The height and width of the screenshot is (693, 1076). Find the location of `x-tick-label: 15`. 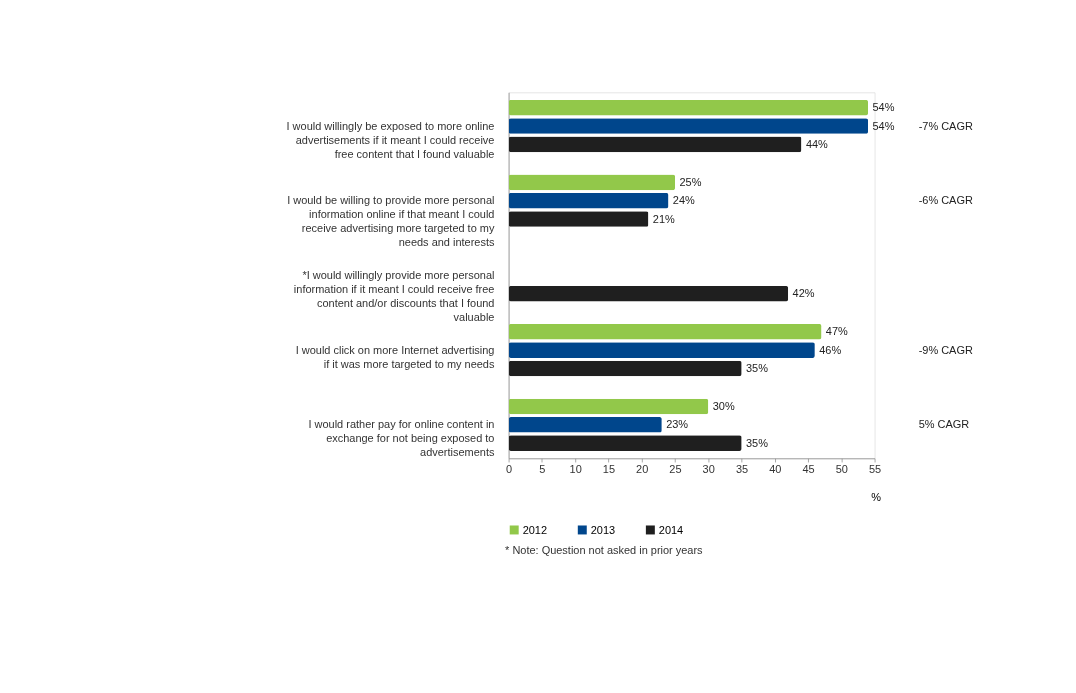

x-tick-label: 15 is located at coordinates (608, 468).